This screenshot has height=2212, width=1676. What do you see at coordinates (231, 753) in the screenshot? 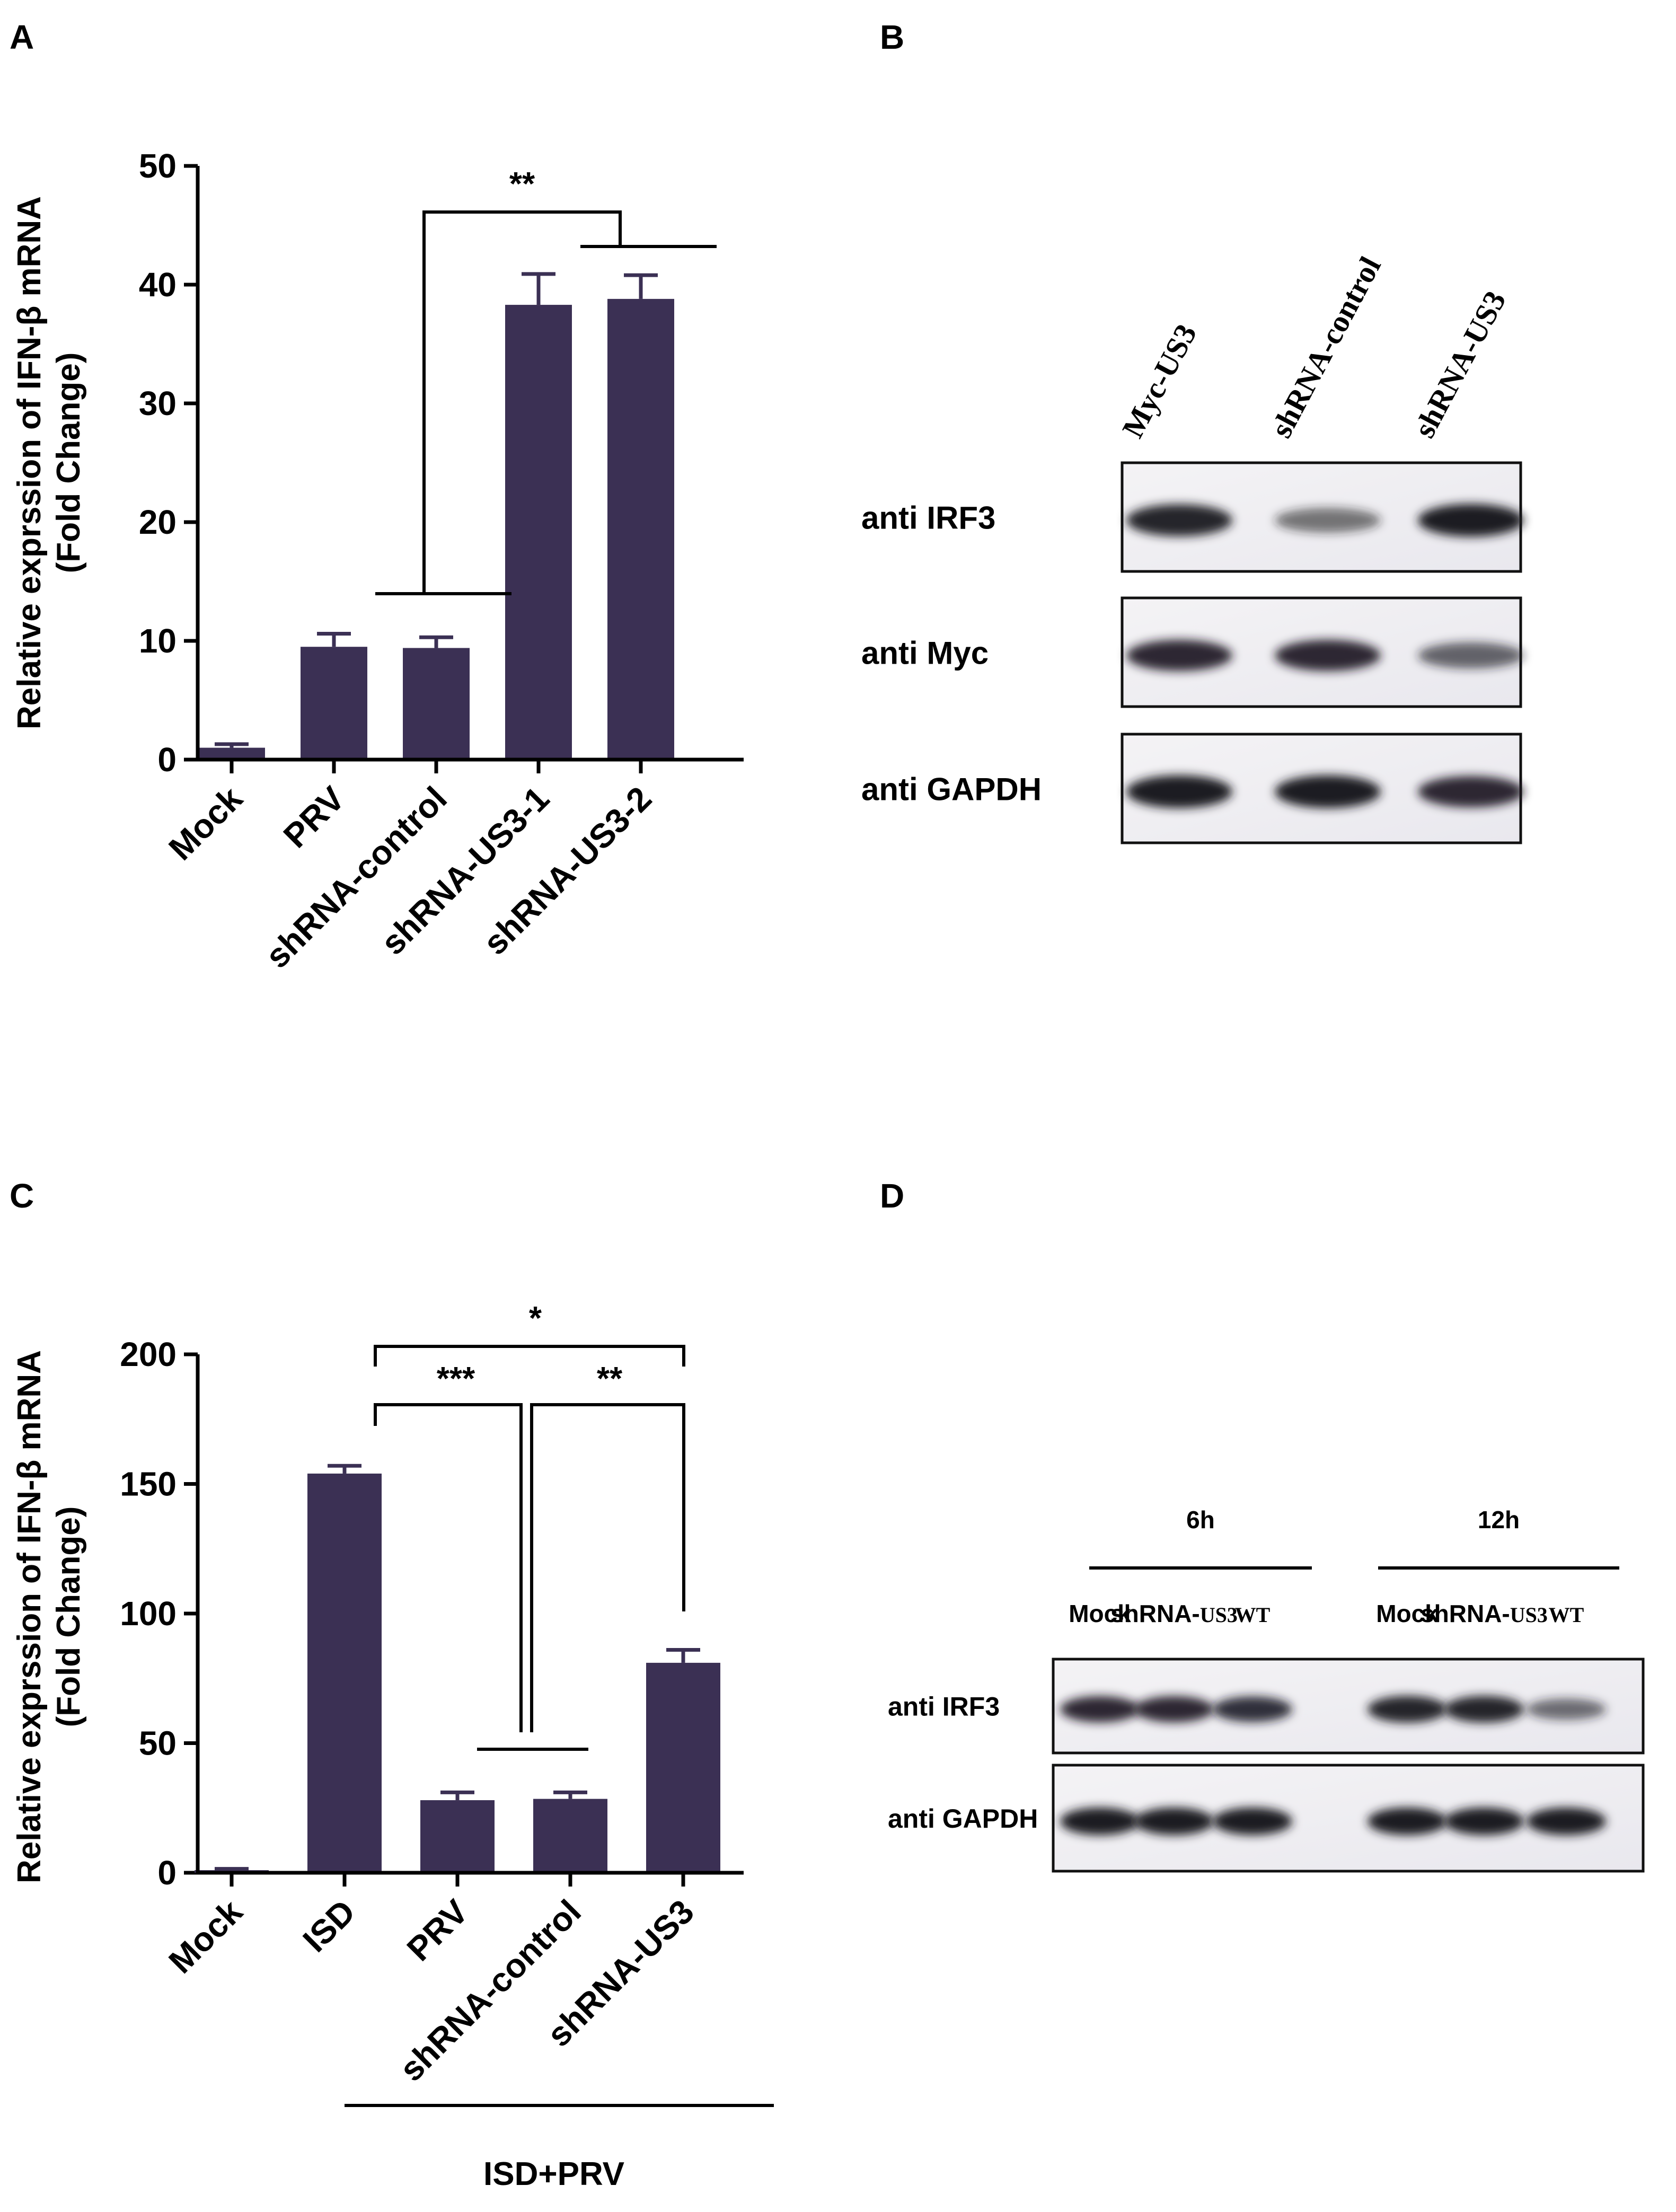
I see `bar-mock` at bounding box center [231, 753].